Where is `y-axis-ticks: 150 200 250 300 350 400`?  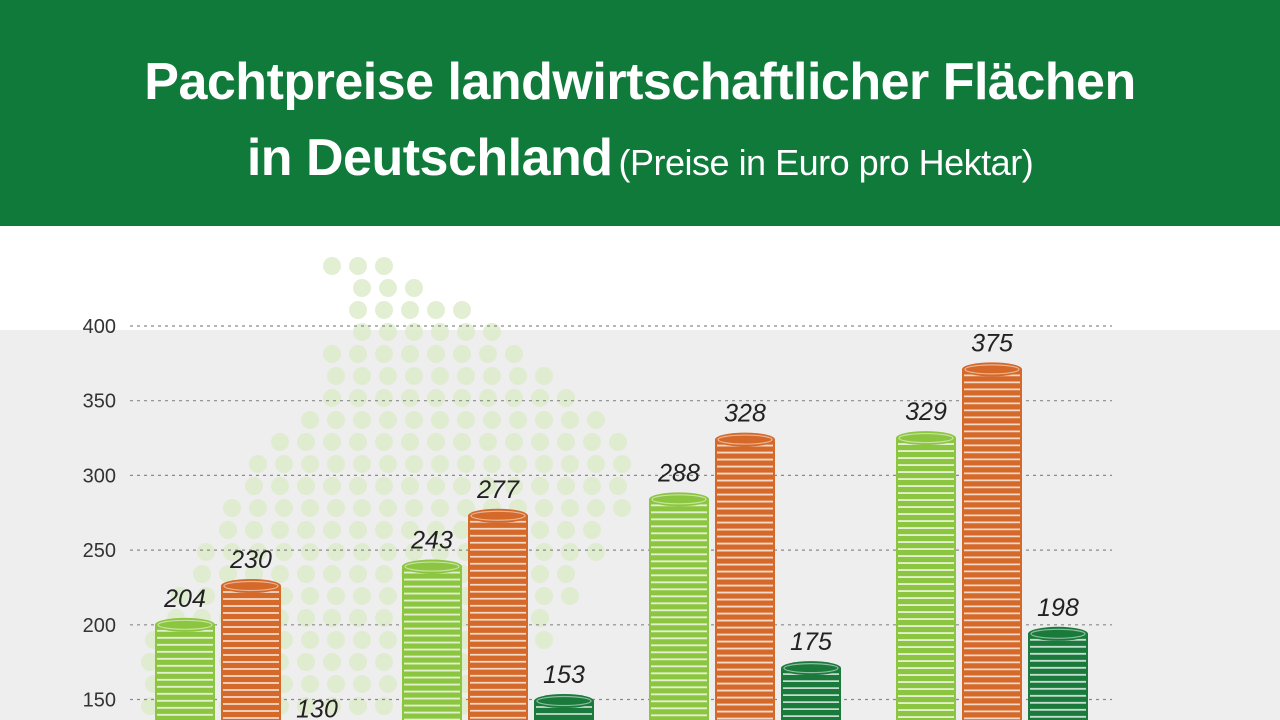
y-axis-ticks: 150 200 250 300 350 400 is located at coordinates (99, 514).